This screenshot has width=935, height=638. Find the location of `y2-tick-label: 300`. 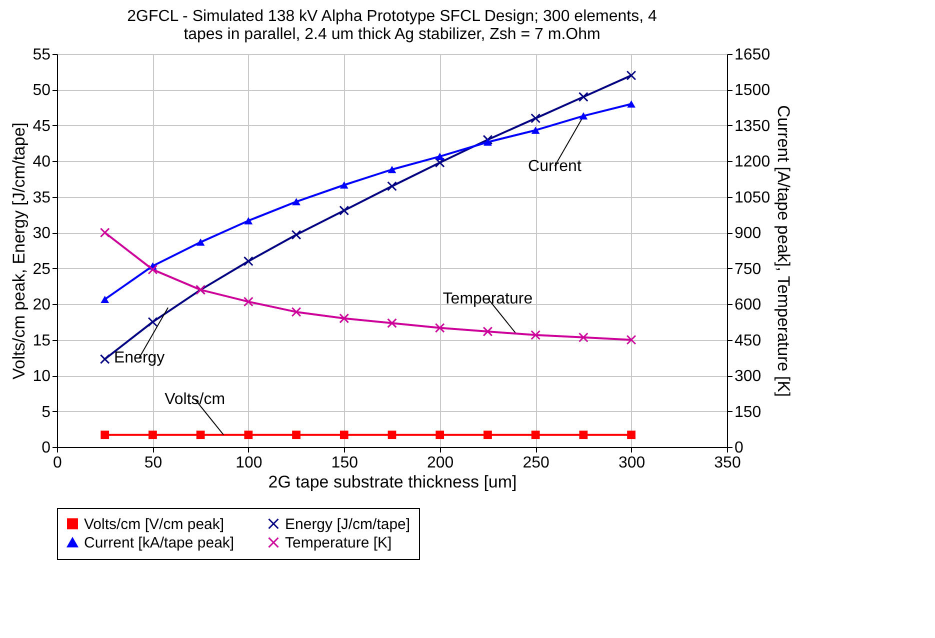

y2-tick-label: 300 is located at coordinates (748, 377).